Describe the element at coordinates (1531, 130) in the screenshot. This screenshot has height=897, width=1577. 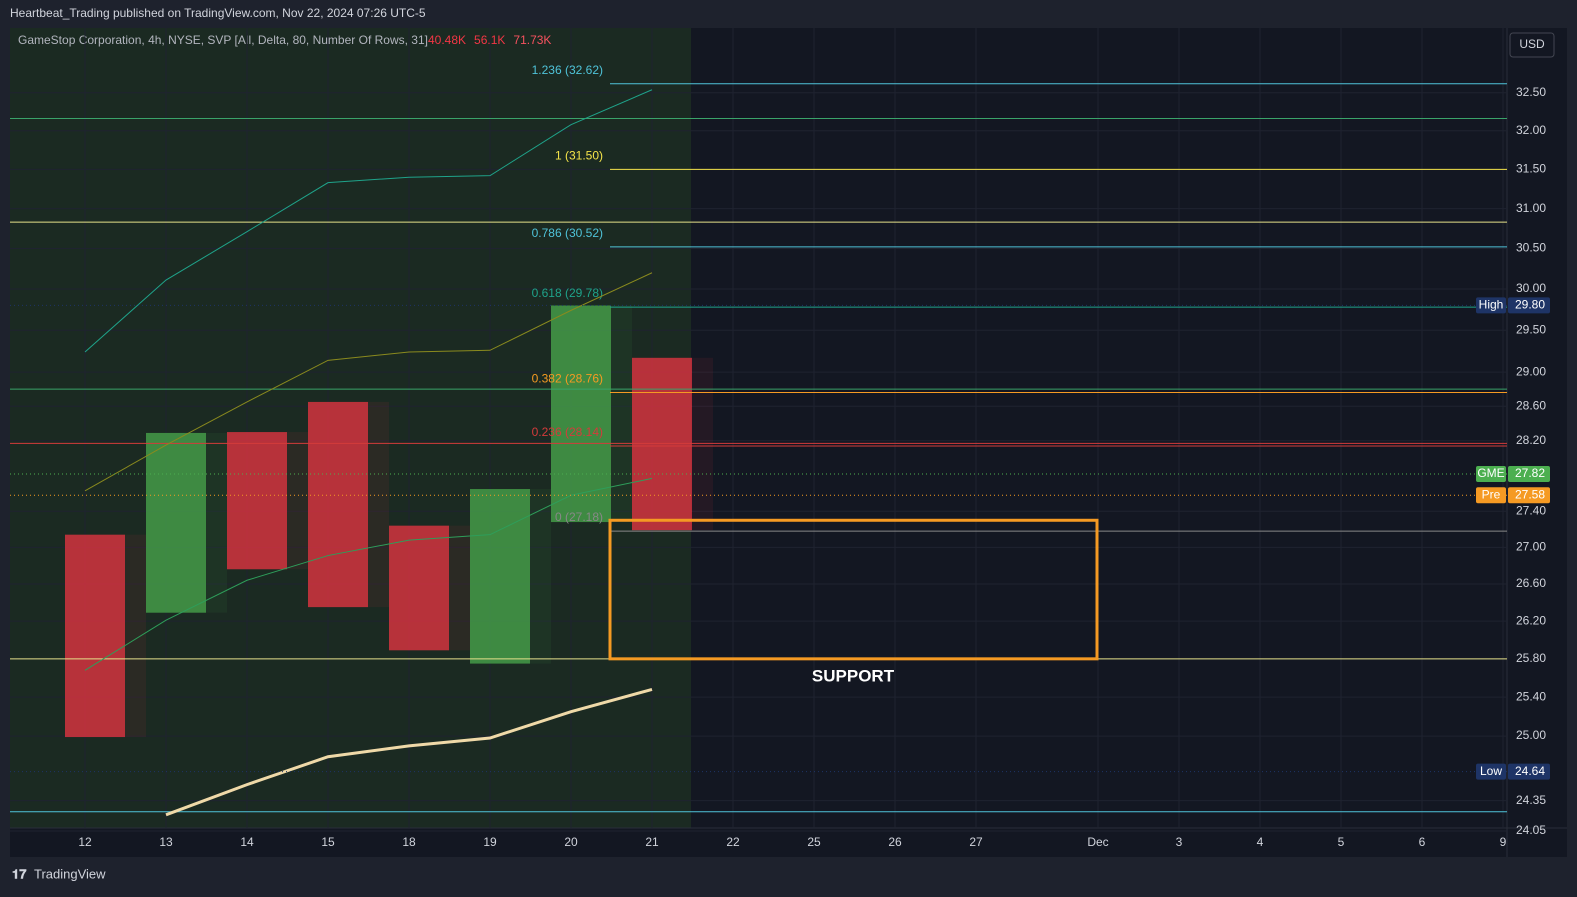
I see `y-tick-label: 32.00` at that location.